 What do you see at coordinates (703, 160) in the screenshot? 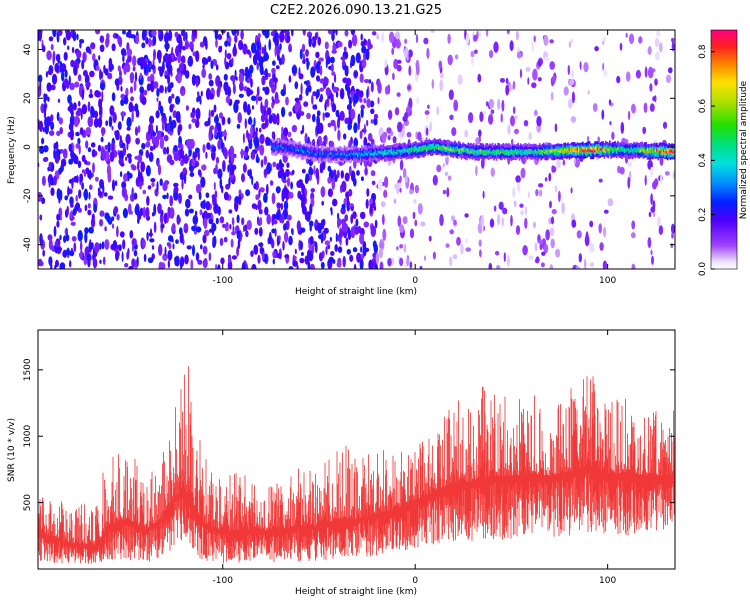
I see `colorbar-tick-label: 0.4` at bounding box center [703, 160].